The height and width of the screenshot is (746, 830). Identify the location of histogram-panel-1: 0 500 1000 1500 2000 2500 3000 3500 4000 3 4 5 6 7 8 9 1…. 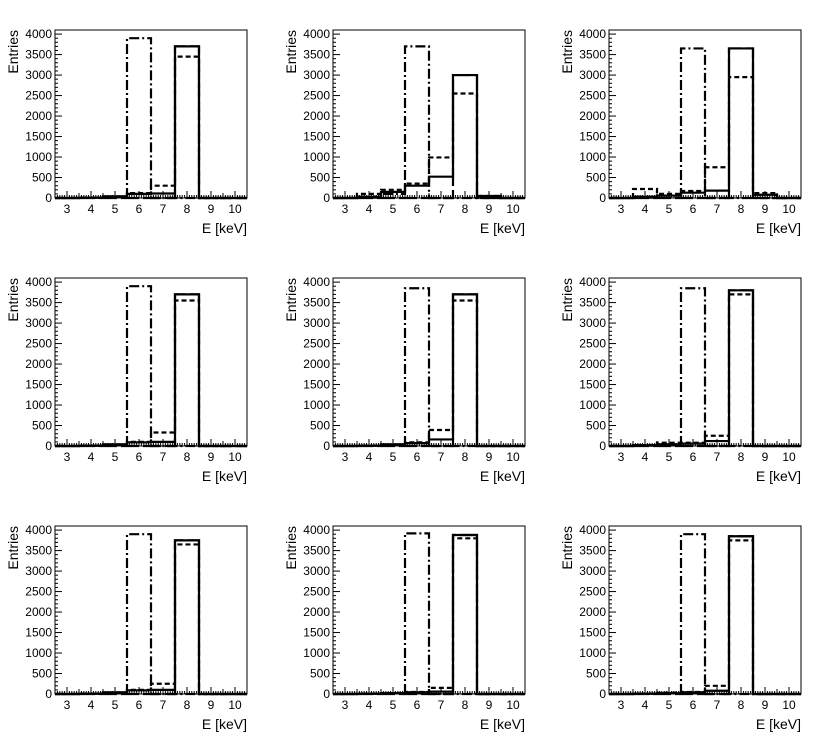
(135, 135).